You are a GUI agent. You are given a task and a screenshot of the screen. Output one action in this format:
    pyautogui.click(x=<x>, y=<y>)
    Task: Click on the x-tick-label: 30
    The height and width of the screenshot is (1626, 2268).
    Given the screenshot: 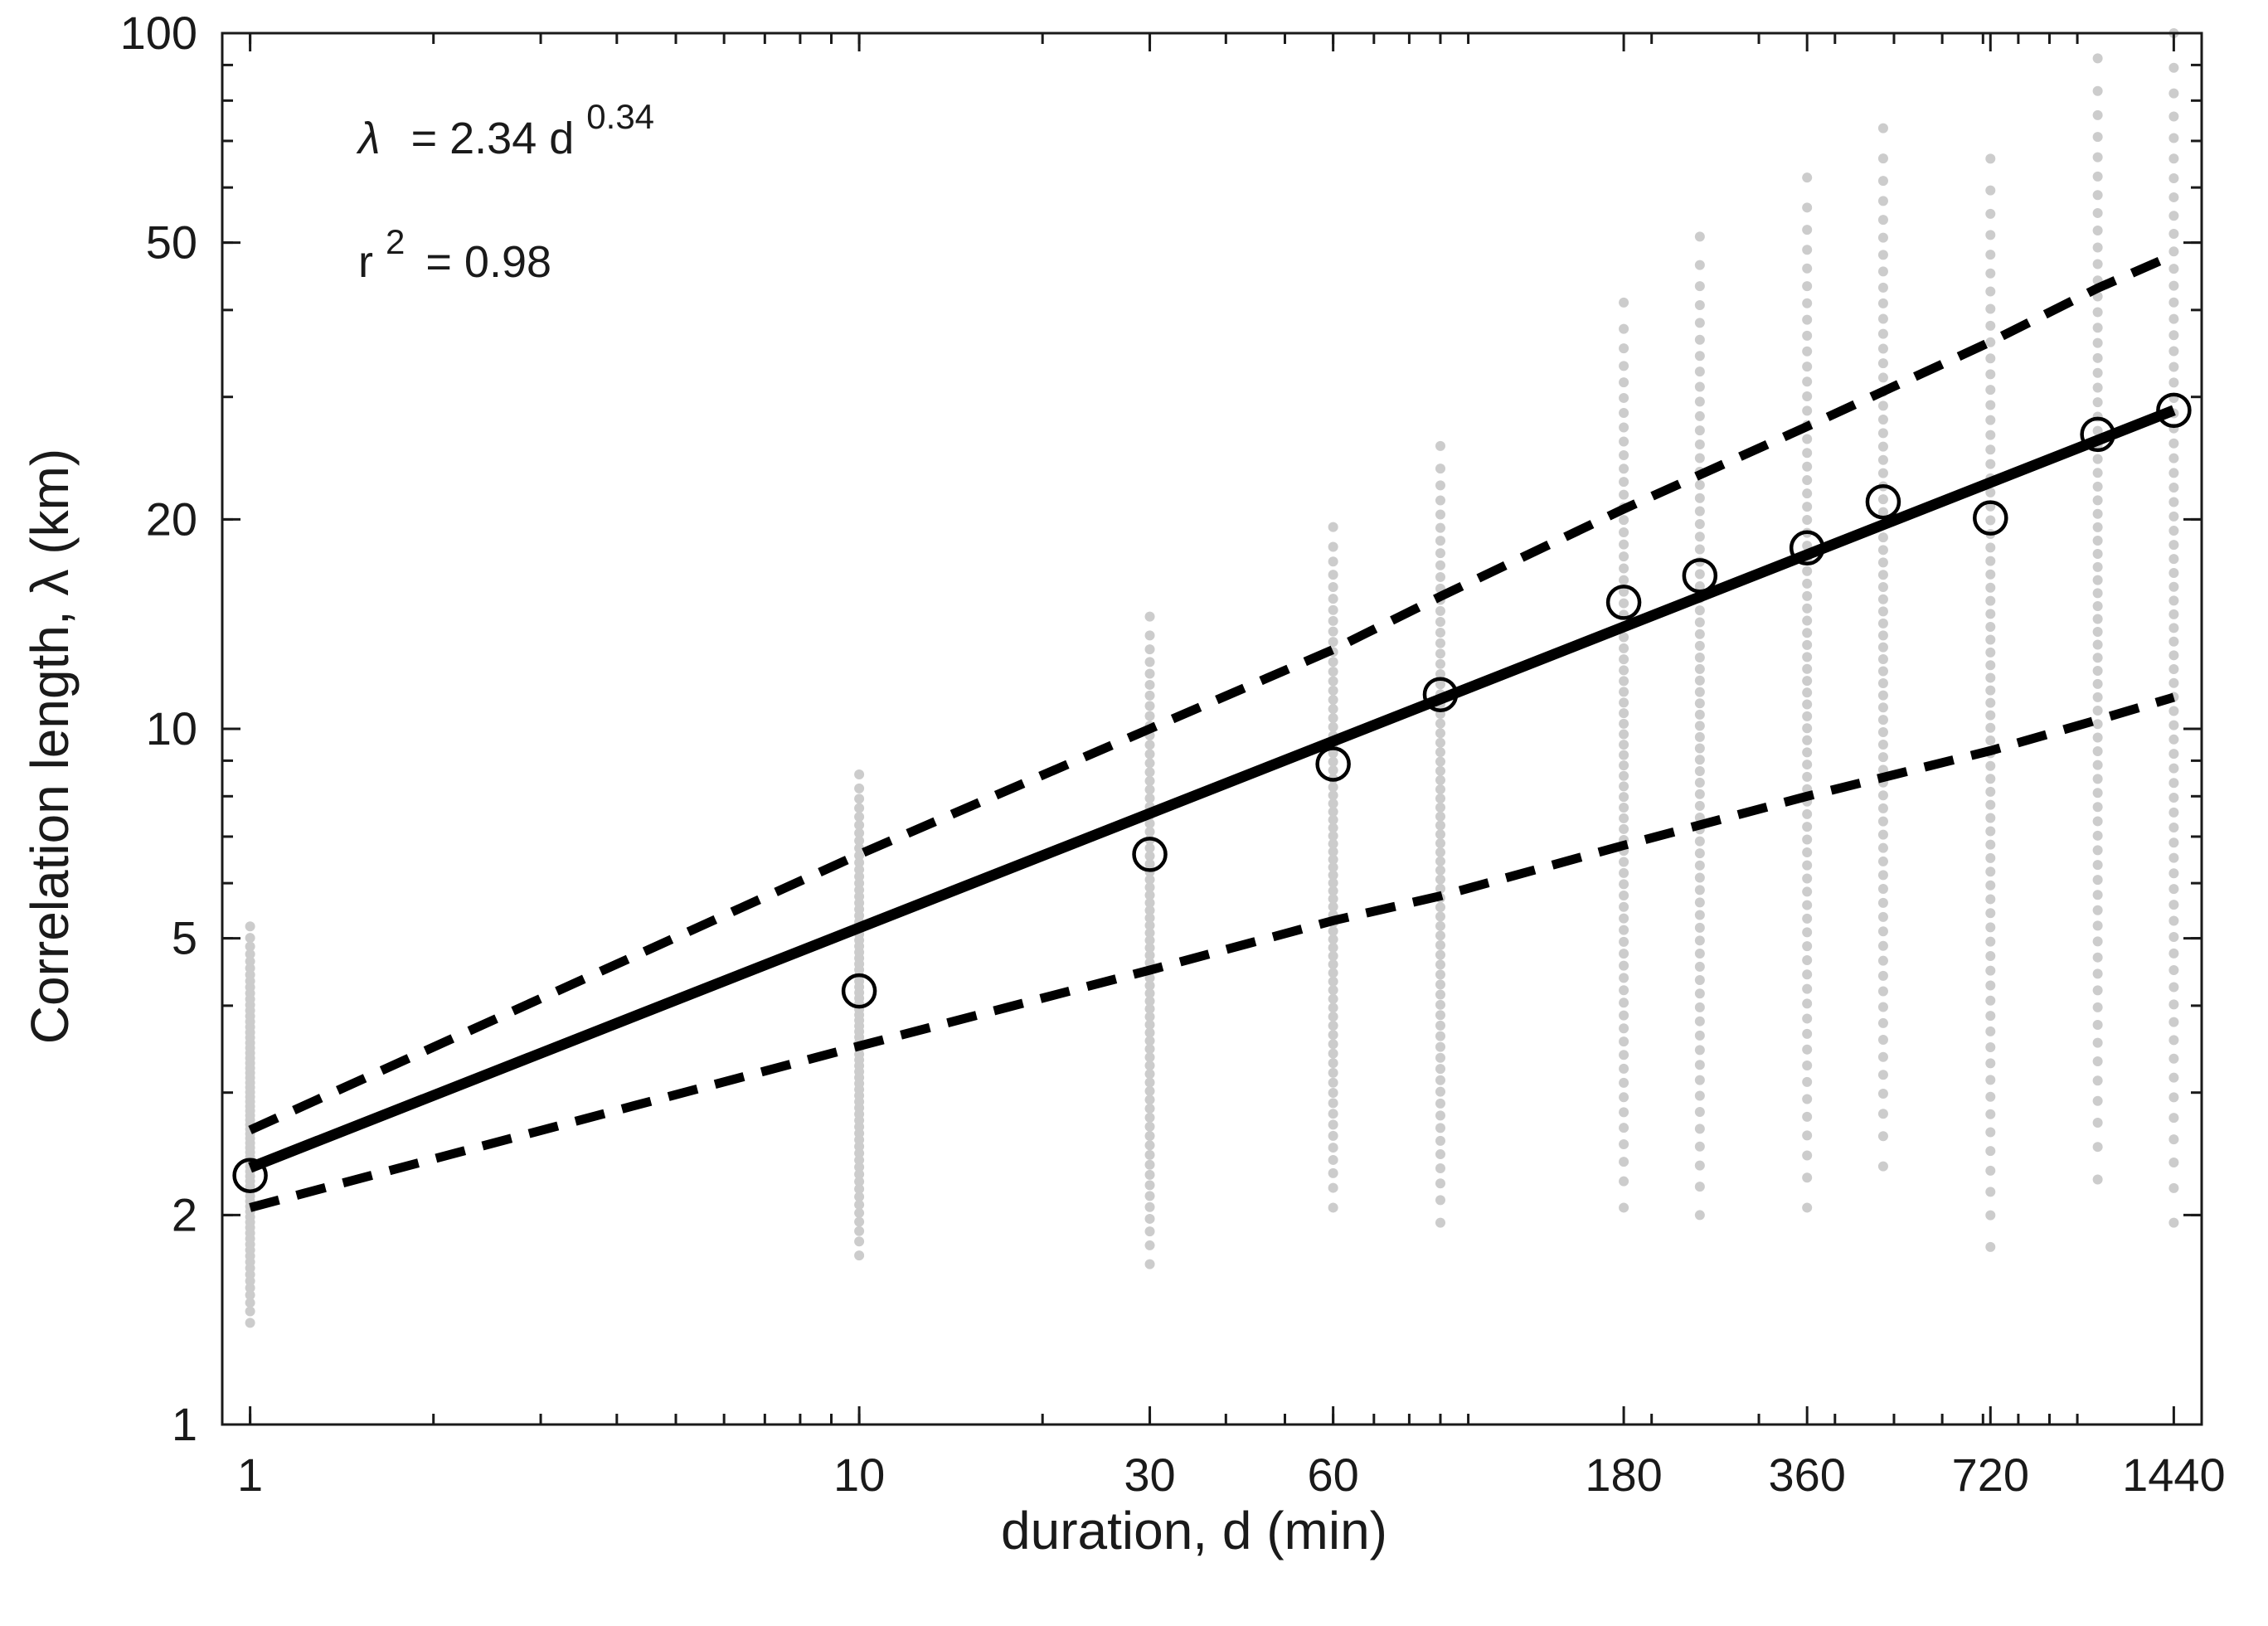 What is the action you would take?
    pyautogui.click(x=1149, y=1475)
    